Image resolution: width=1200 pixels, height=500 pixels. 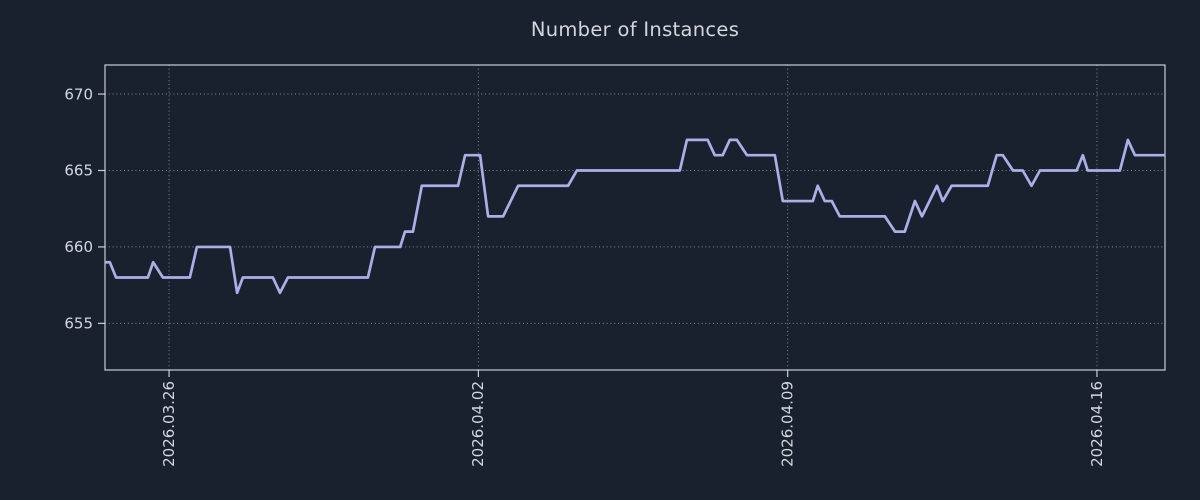 I want to click on x-tick-label: 2026.04.02, so click(x=478, y=424).